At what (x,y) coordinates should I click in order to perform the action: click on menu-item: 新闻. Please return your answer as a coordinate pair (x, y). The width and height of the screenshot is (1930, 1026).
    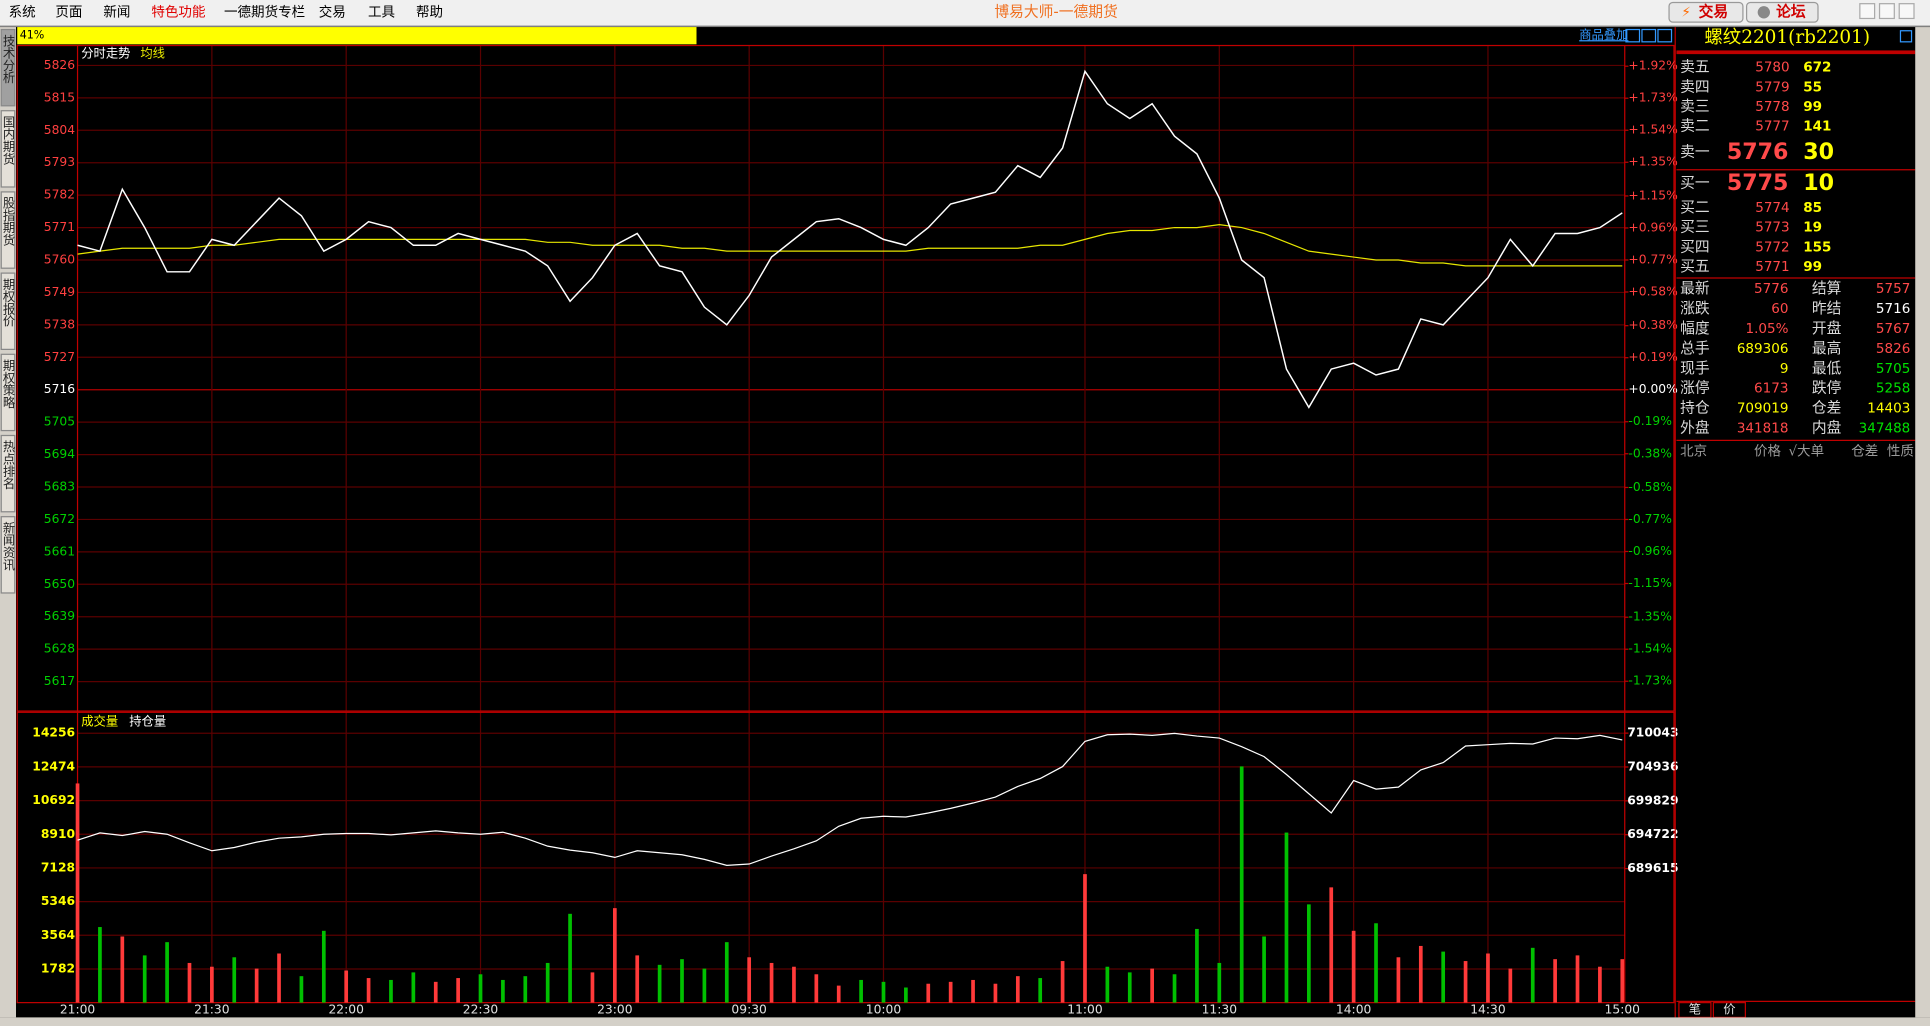
    Looking at the image, I should click on (116, 12).